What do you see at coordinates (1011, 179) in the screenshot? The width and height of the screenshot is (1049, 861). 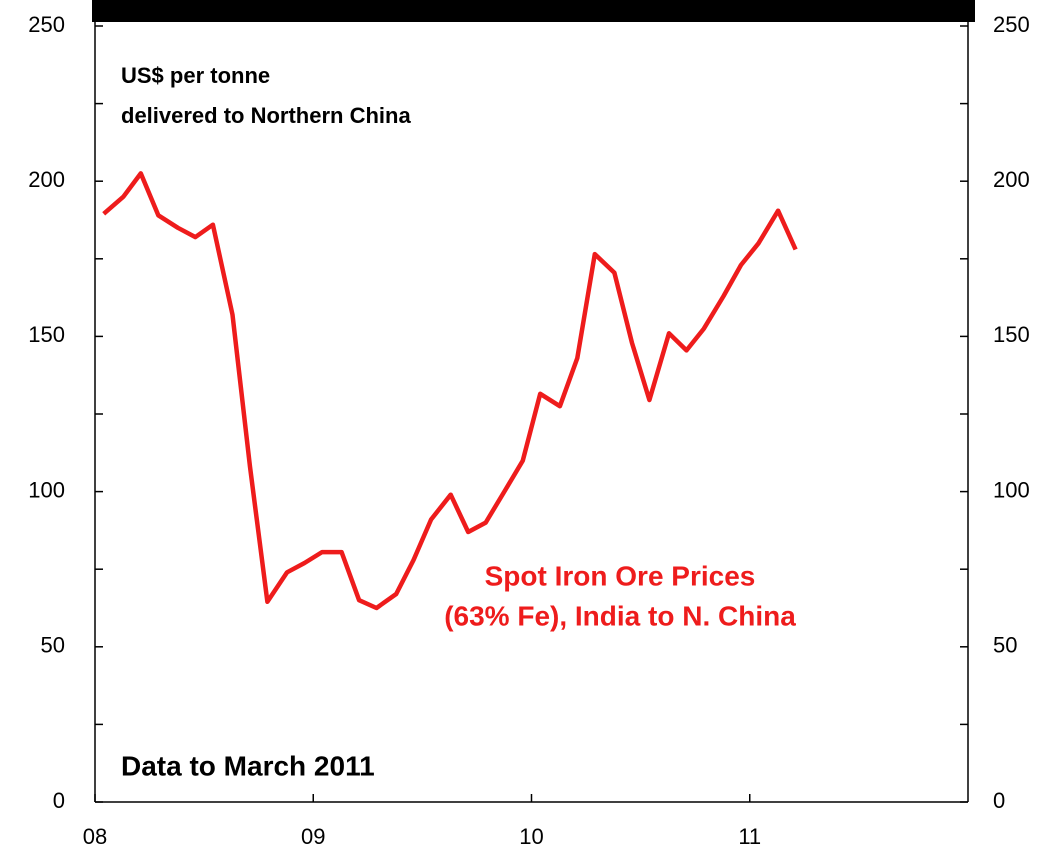 I see `y2-tick-label: 200` at bounding box center [1011, 179].